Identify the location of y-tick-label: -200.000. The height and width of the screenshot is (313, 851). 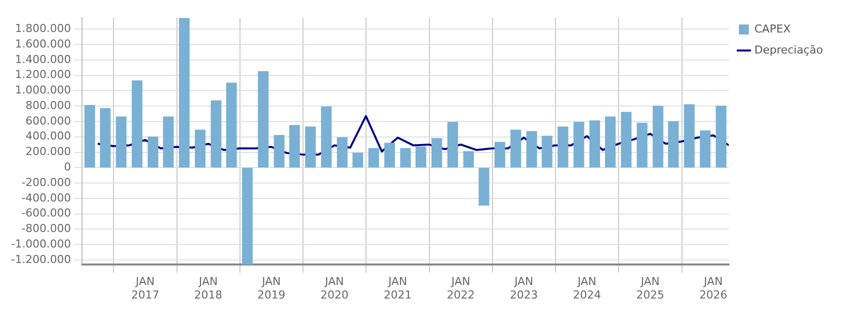
(46, 182).